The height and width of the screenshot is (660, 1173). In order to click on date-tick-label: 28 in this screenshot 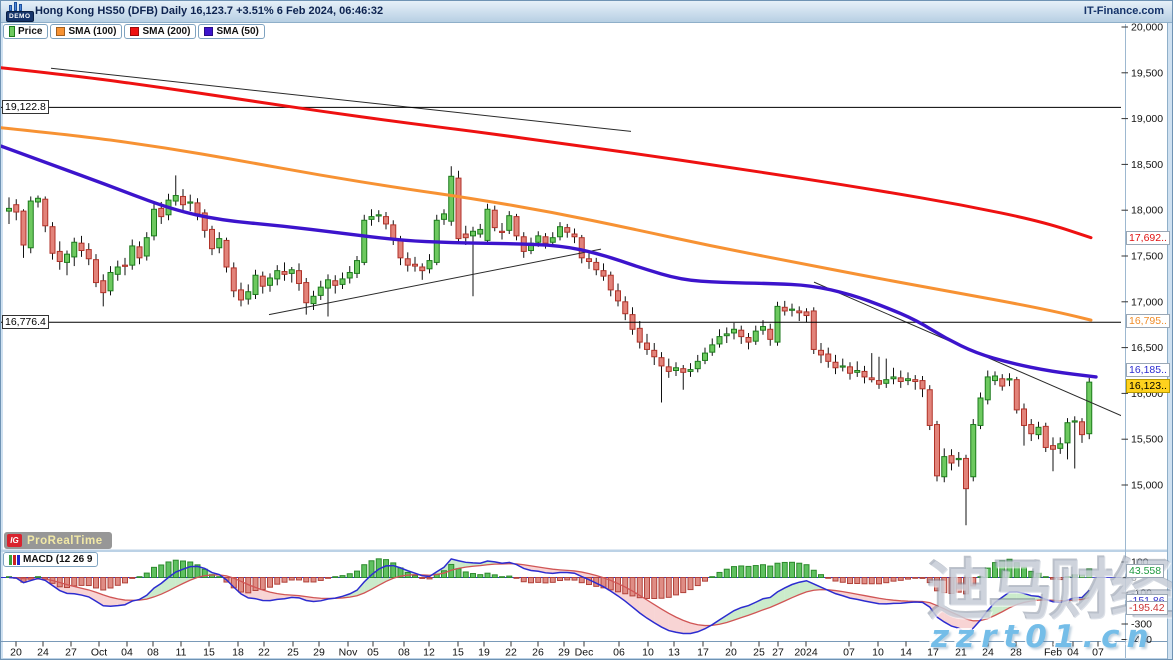, I will do `click(1016, 653)`.